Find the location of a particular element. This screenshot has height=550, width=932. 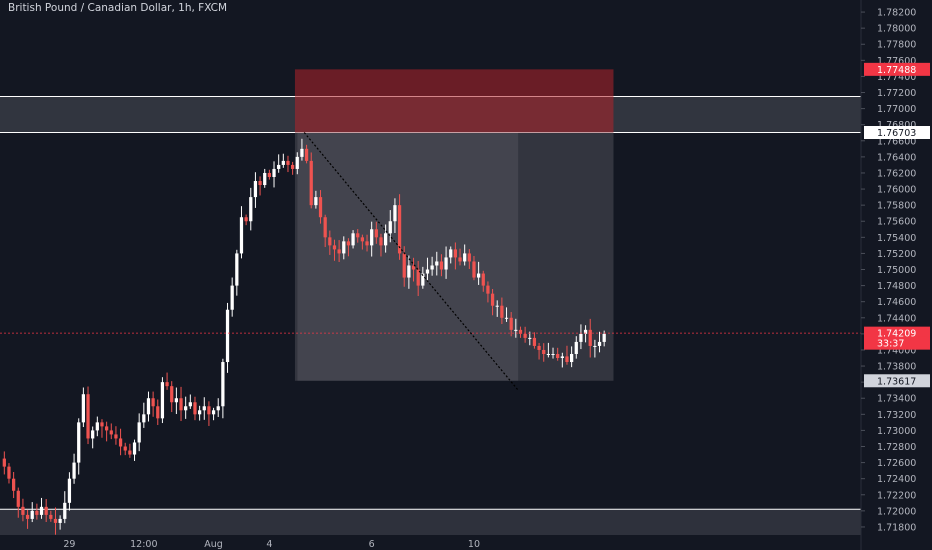

price-tick-label: 1.78000 is located at coordinates (896, 29).